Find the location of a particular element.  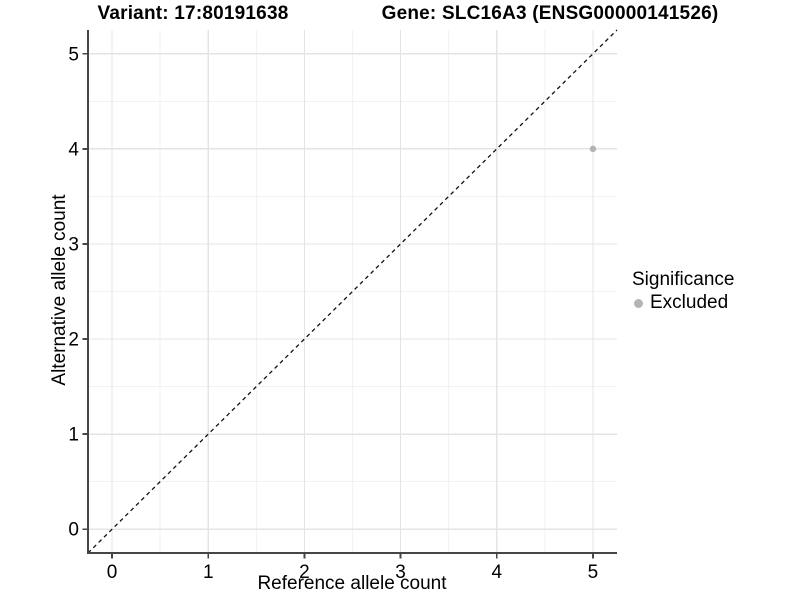

data-point is located at coordinates (593, 149).